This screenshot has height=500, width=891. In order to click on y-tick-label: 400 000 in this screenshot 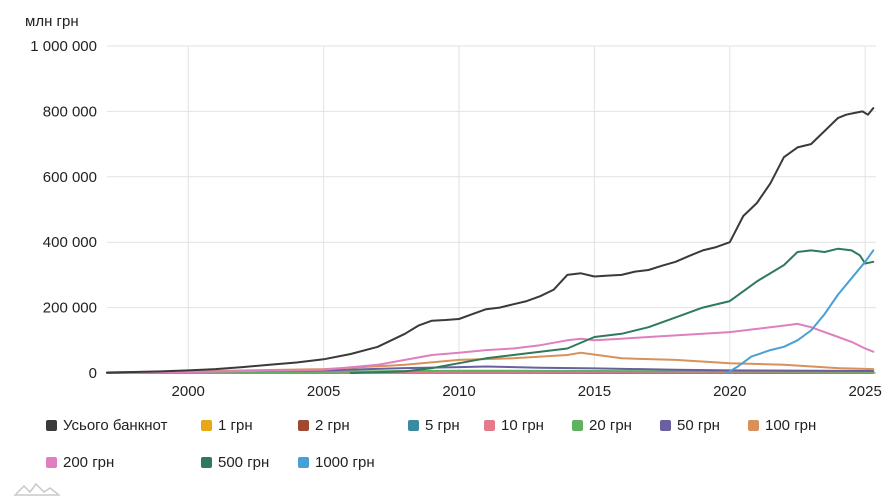, I will do `click(70, 242)`.